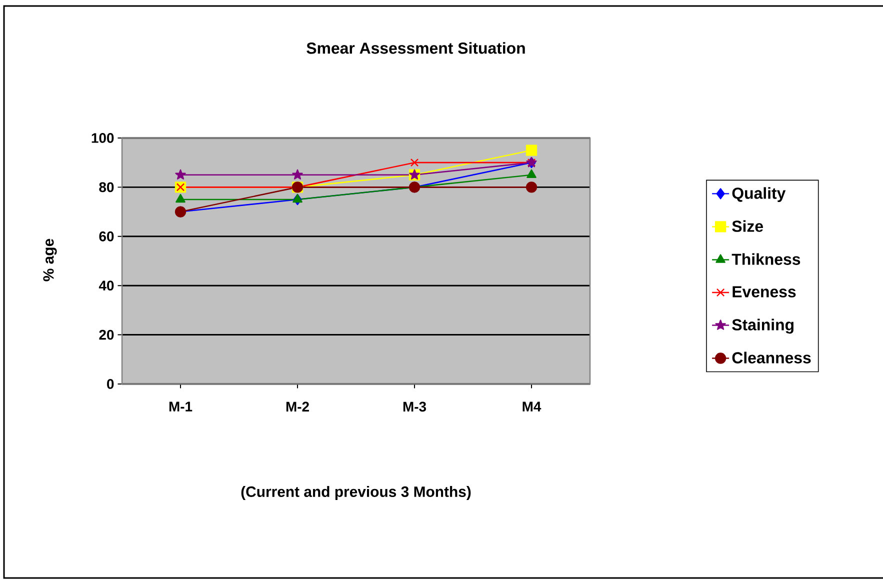  I want to click on y-tick-label: 0, so click(110, 384).